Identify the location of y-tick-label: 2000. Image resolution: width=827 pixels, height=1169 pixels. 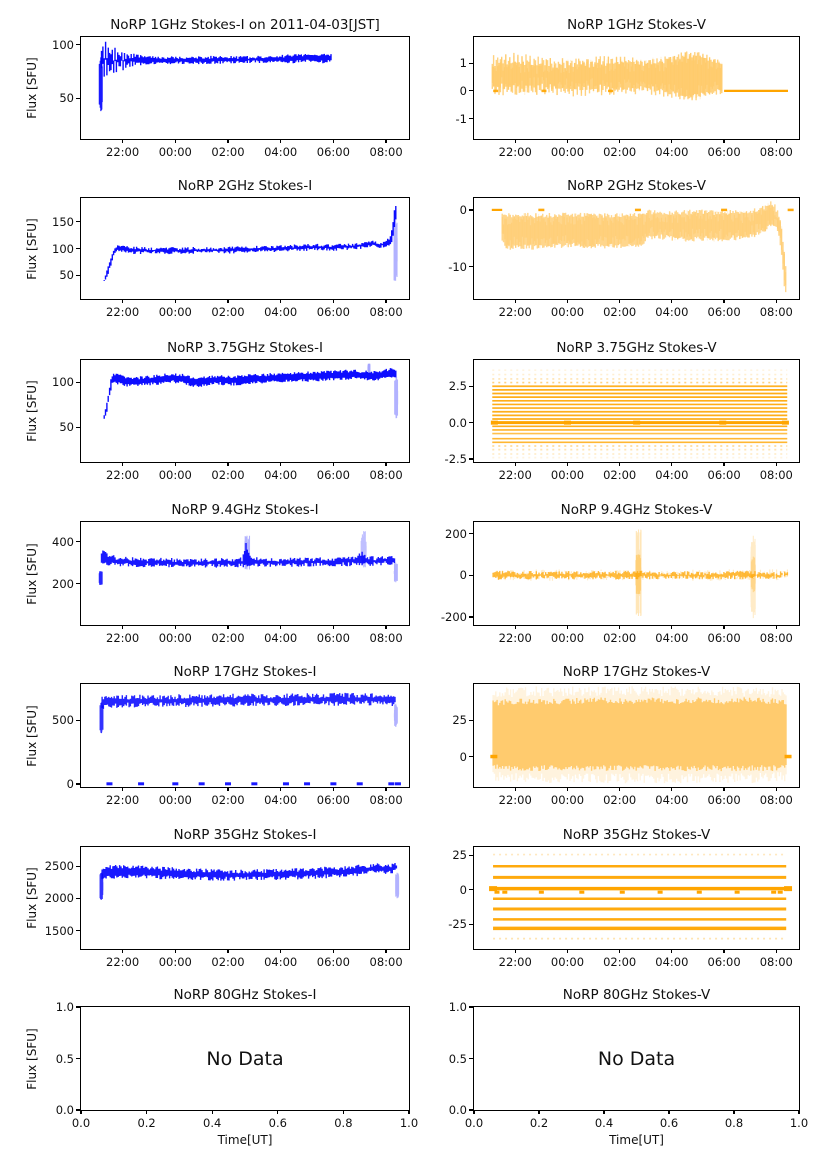
(59, 898).